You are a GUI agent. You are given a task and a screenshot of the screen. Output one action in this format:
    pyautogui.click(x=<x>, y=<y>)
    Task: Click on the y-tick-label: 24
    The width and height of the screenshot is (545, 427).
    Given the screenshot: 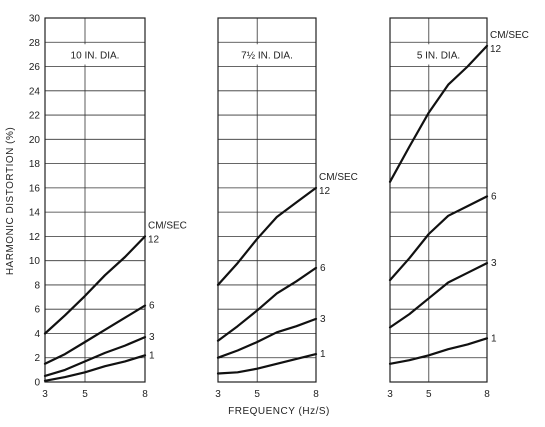 What is the action you would take?
    pyautogui.click(x=35, y=91)
    